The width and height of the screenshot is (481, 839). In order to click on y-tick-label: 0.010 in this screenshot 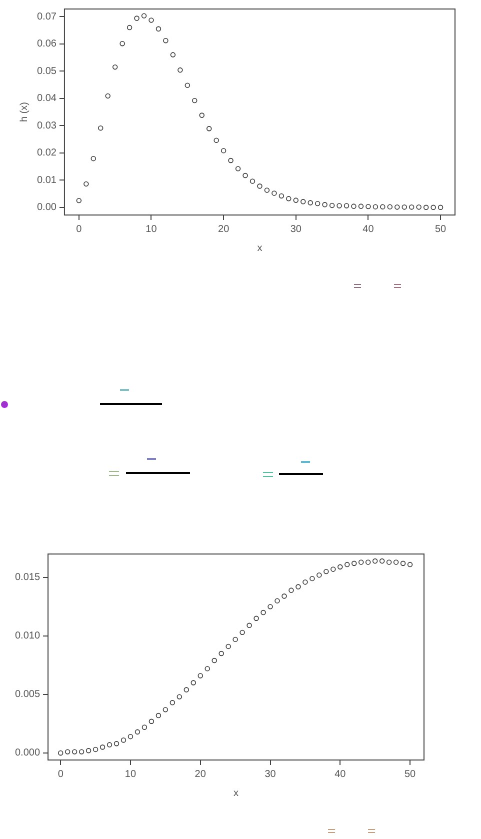, I will do `click(27, 636)`.